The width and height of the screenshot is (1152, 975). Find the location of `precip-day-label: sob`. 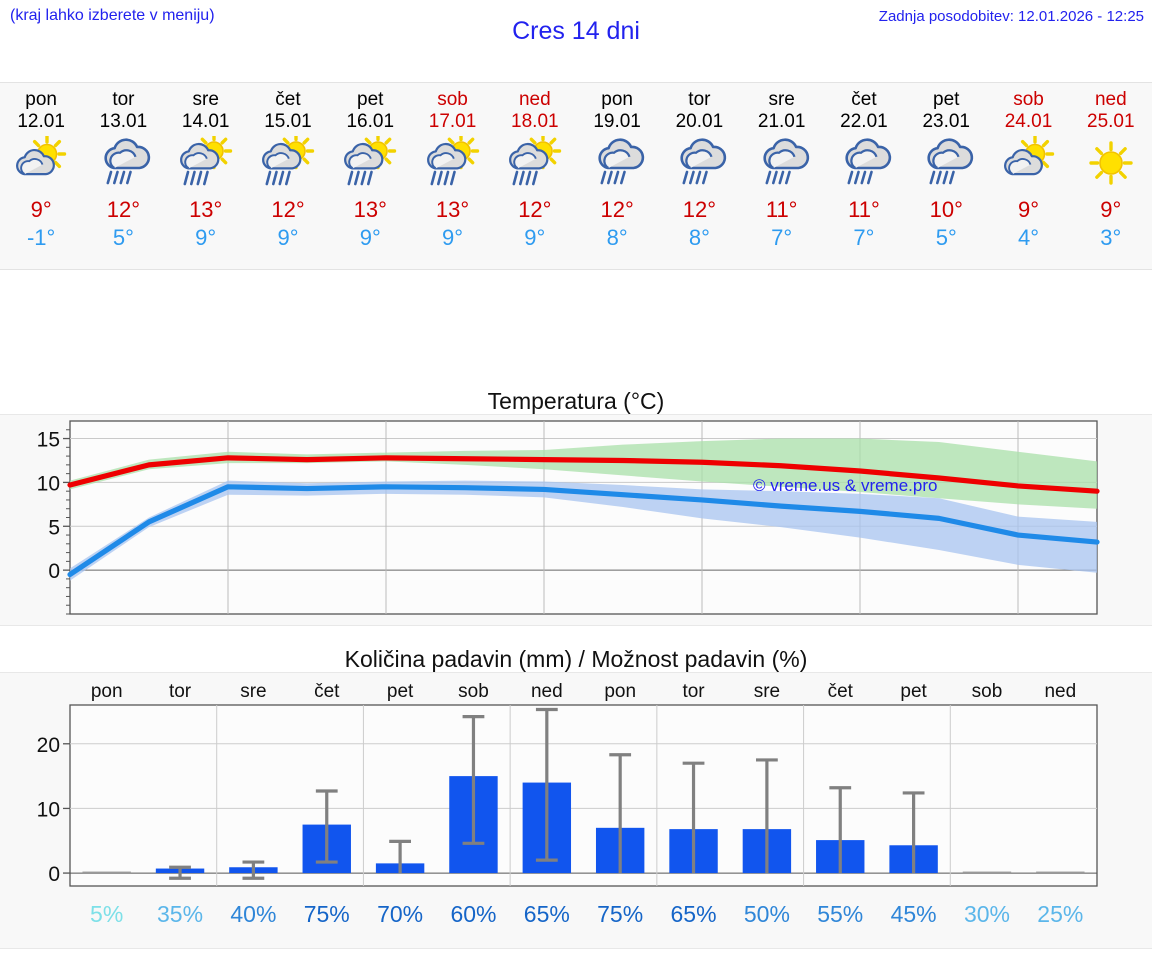

precip-day-label: sob is located at coordinates (987, 691).